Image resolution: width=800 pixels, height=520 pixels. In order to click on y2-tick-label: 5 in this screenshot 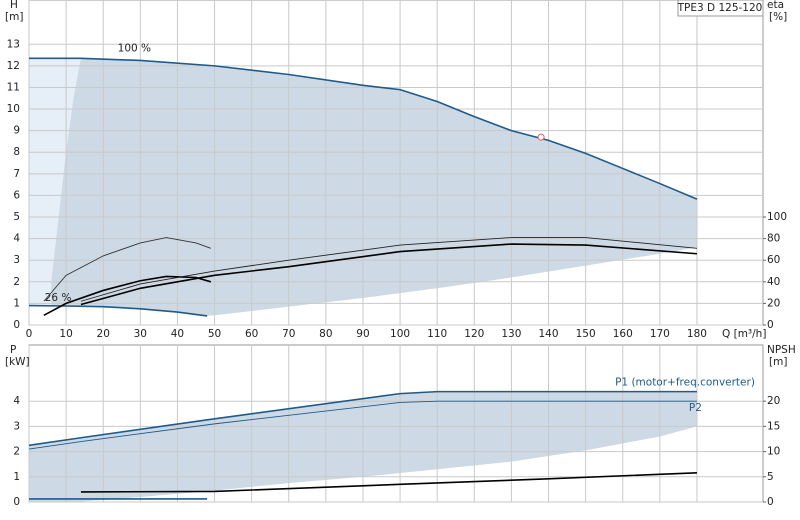, I will do `click(770, 477)`.